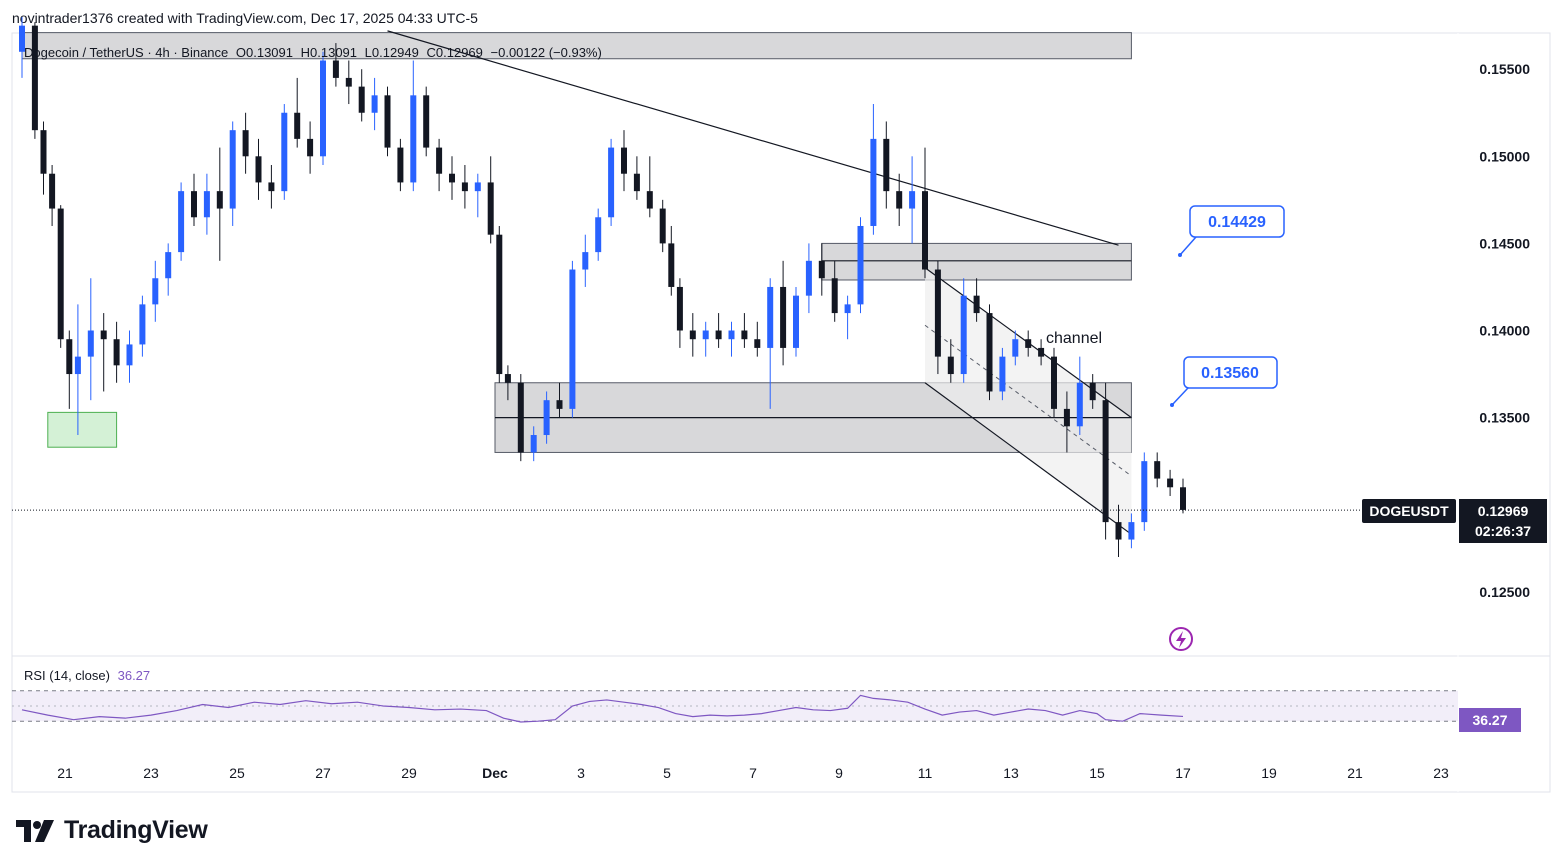  Describe the element at coordinates (1504, 243) in the screenshot. I see `y-tick-label: 0.14500` at that location.